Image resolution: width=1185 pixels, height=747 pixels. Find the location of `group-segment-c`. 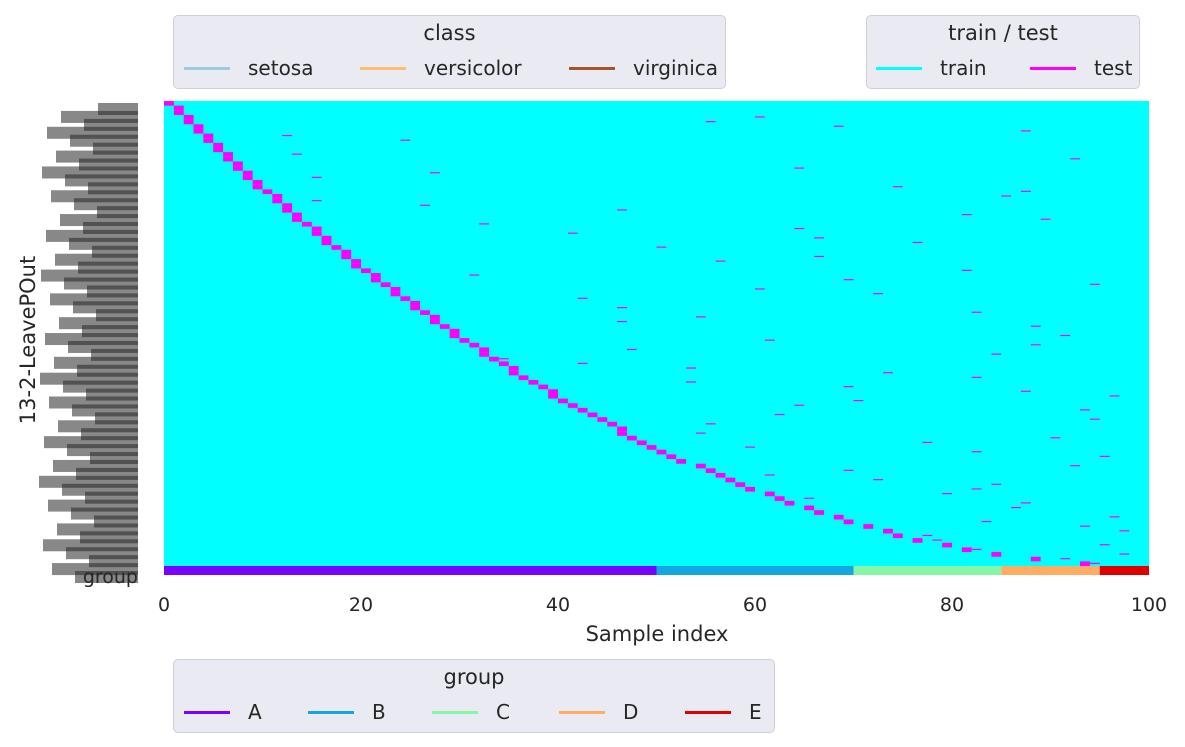

group-segment-c is located at coordinates (927, 570).